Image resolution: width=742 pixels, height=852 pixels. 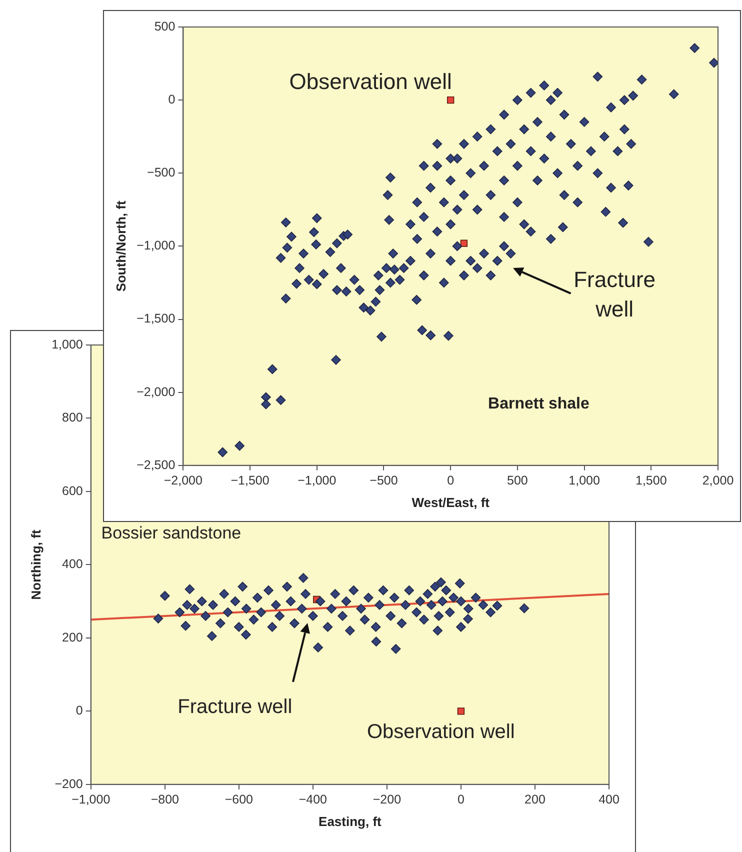 What do you see at coordinates (165, 26) in the screenshot?
I see `y-tick-label: 500` at bounding box center [165, 26].